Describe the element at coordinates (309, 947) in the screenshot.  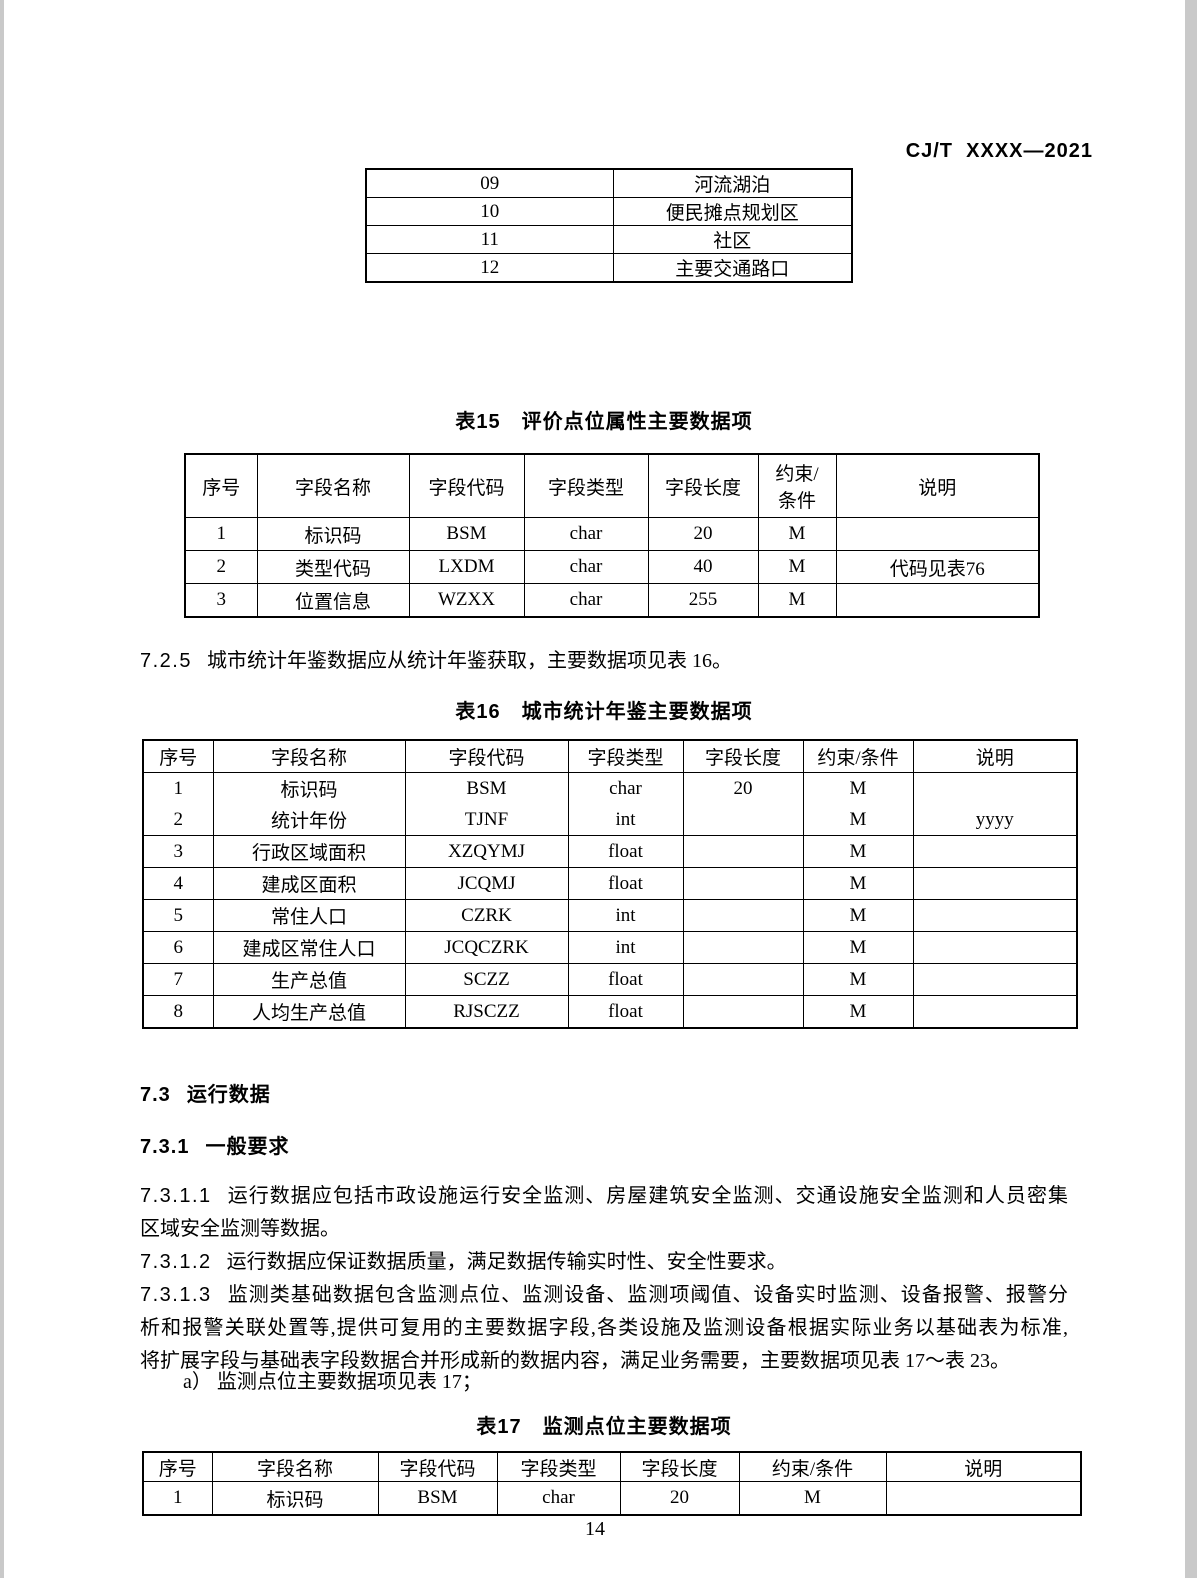
I see `table-cell: 建成区常住人口` at that location.